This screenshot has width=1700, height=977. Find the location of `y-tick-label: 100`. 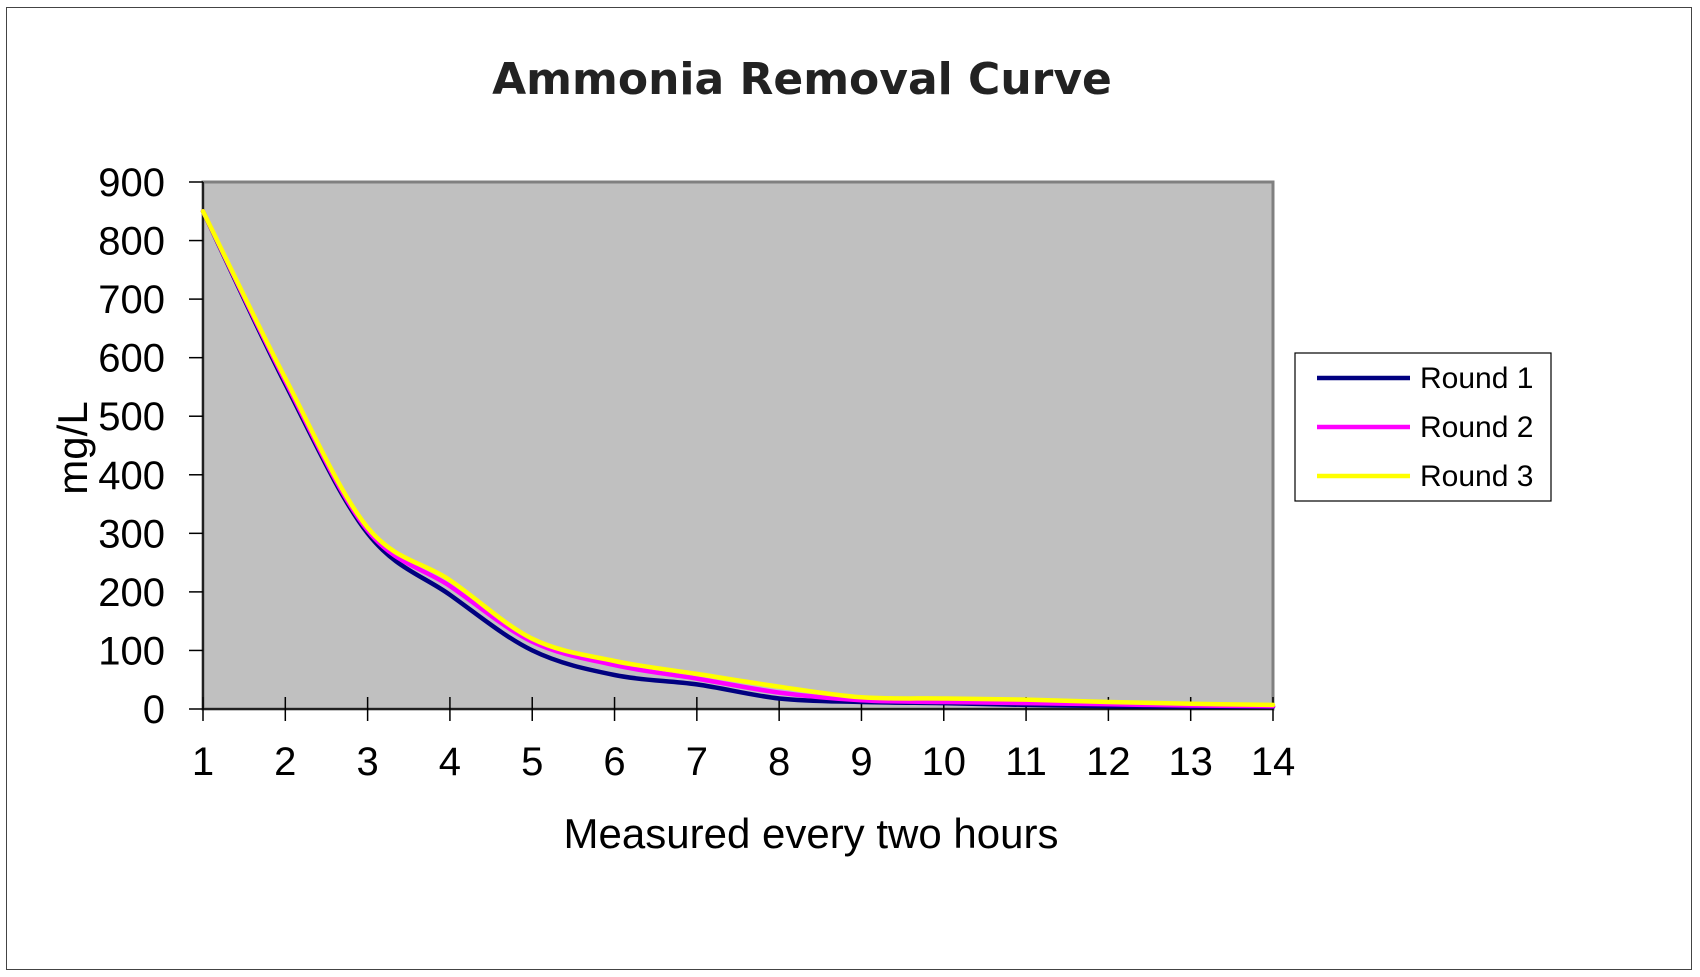

y-tick-label: 100 is located at coordinates (131, 651).